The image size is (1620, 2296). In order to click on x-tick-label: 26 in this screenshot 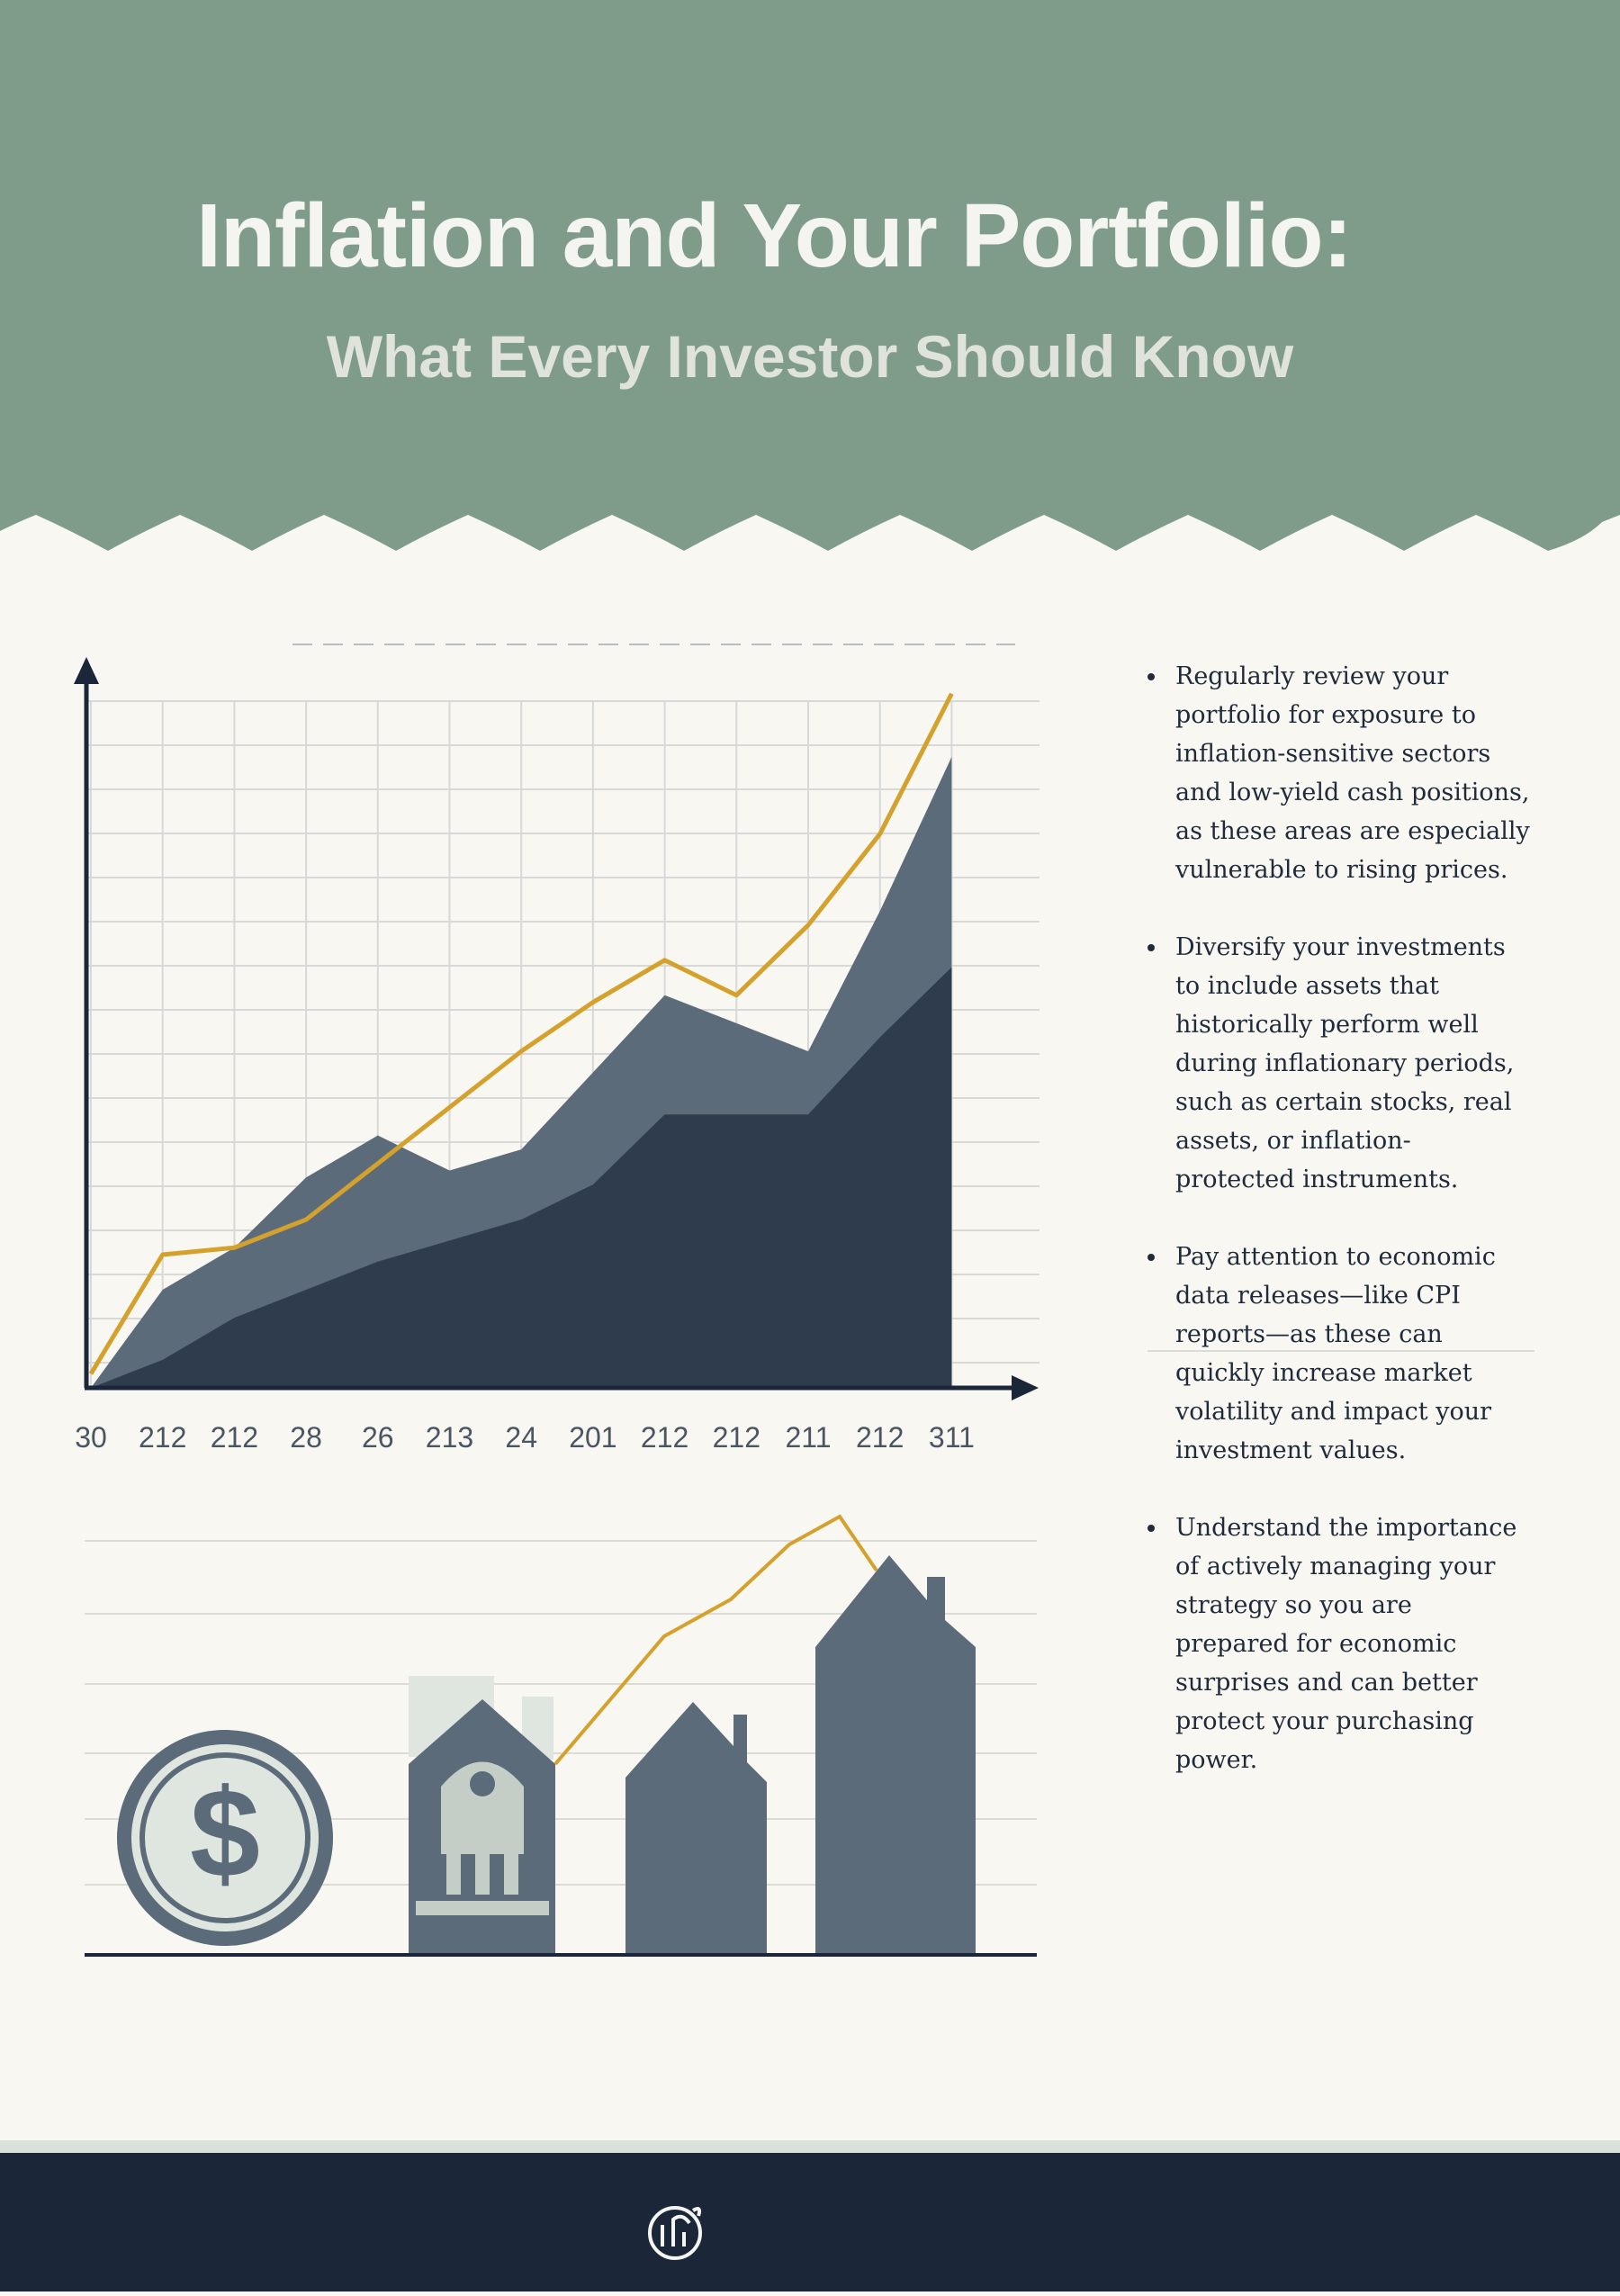, I will do `click(378, 1437)`.